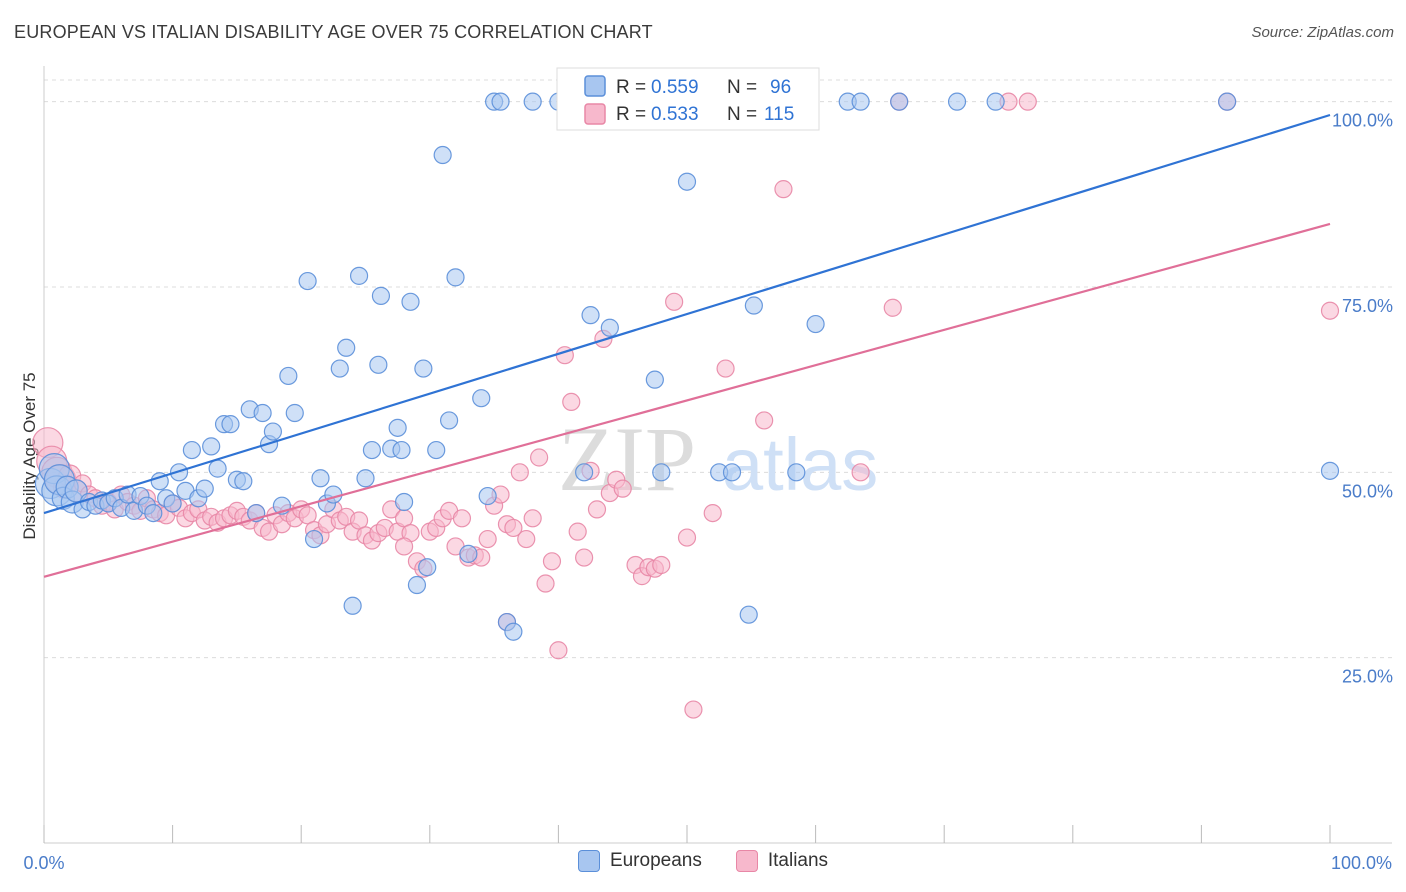 The image size is (1406, 892). What do you see at coordinates (588, 861) in the screenshot?
I see `europeans-swatch` at bounding box center [588, 861].